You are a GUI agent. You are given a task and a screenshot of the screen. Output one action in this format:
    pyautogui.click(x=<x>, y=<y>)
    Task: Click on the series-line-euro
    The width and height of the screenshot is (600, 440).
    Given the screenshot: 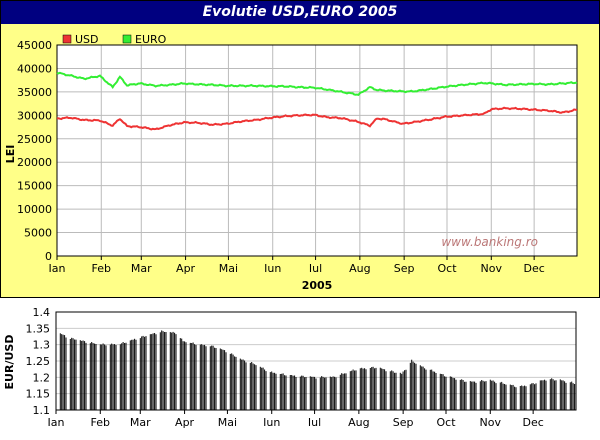 What is the action you would take?
    pyautogui.click(x=317, y=84)
    